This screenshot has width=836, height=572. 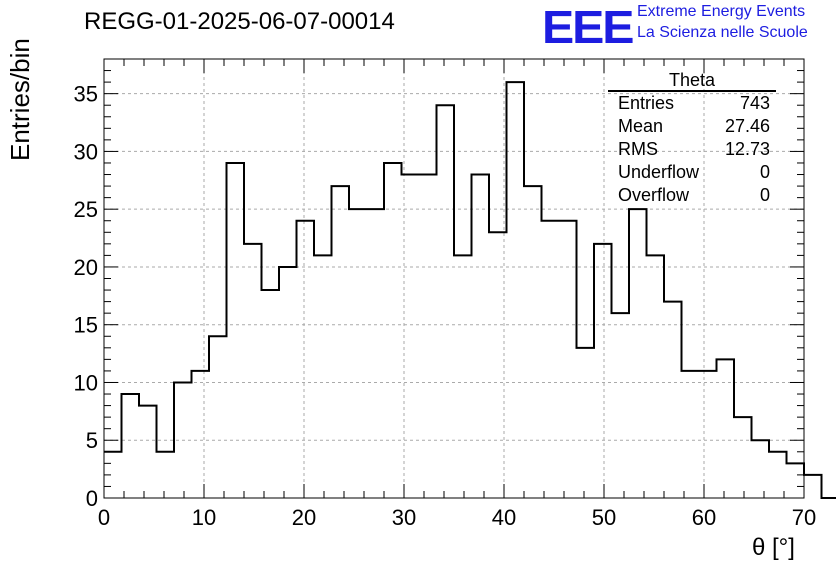 I want to click on stats-row-mean: Mean 27.46, so click(x=692, y=126).